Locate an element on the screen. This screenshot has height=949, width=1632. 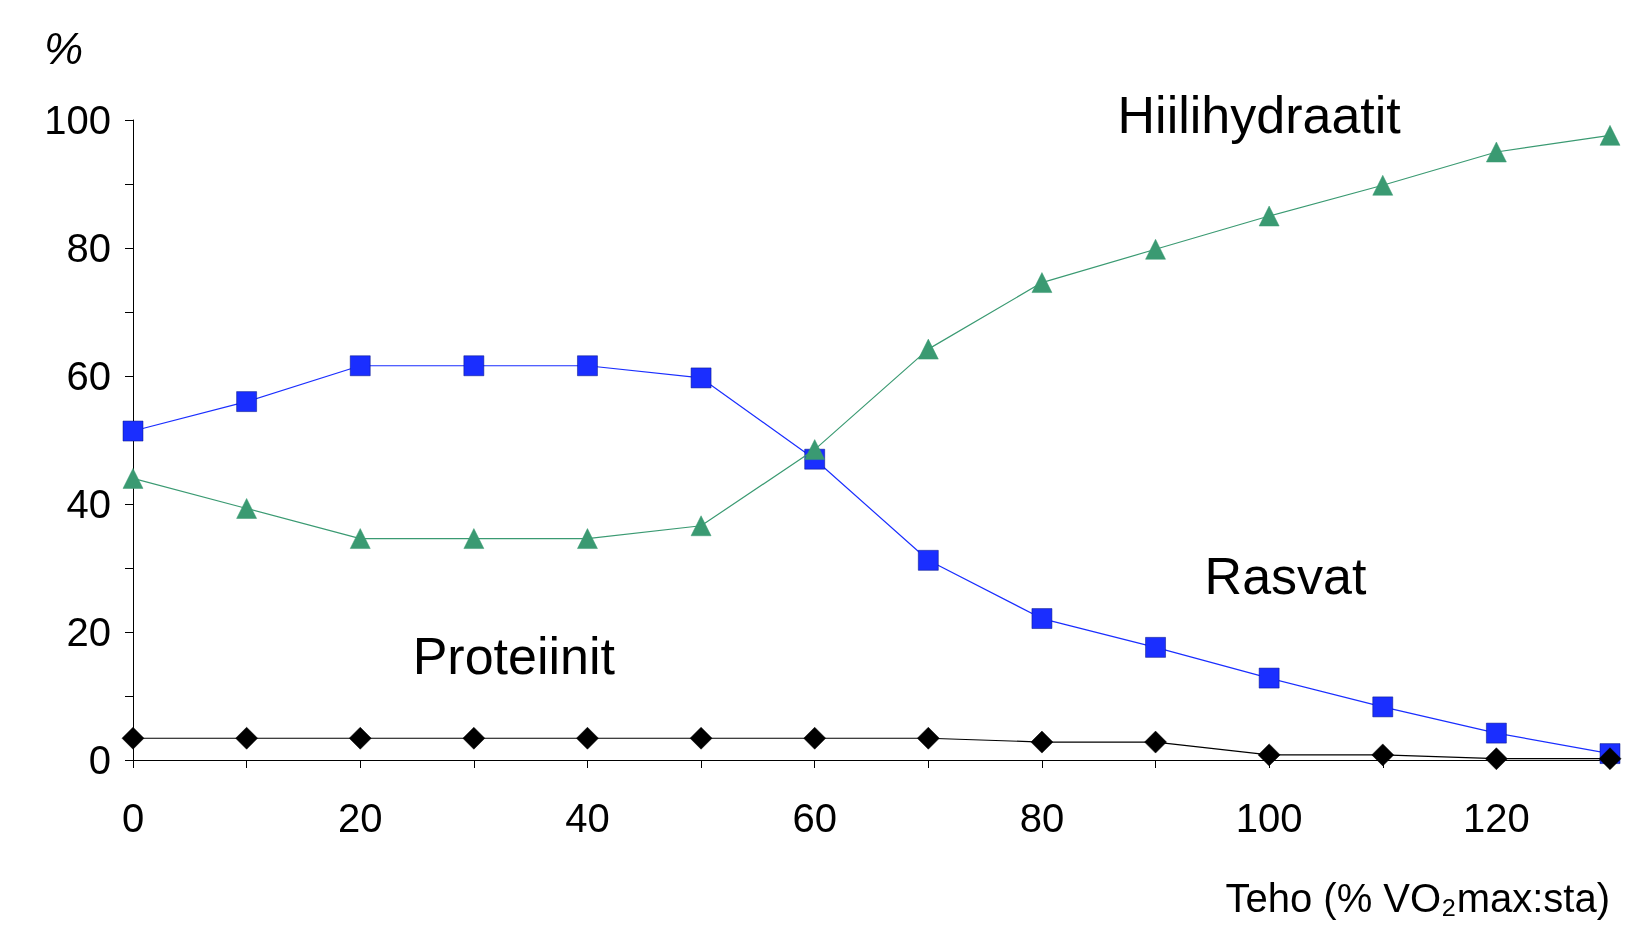
x-tick-label: 40 is located at coordinates (587, 818).